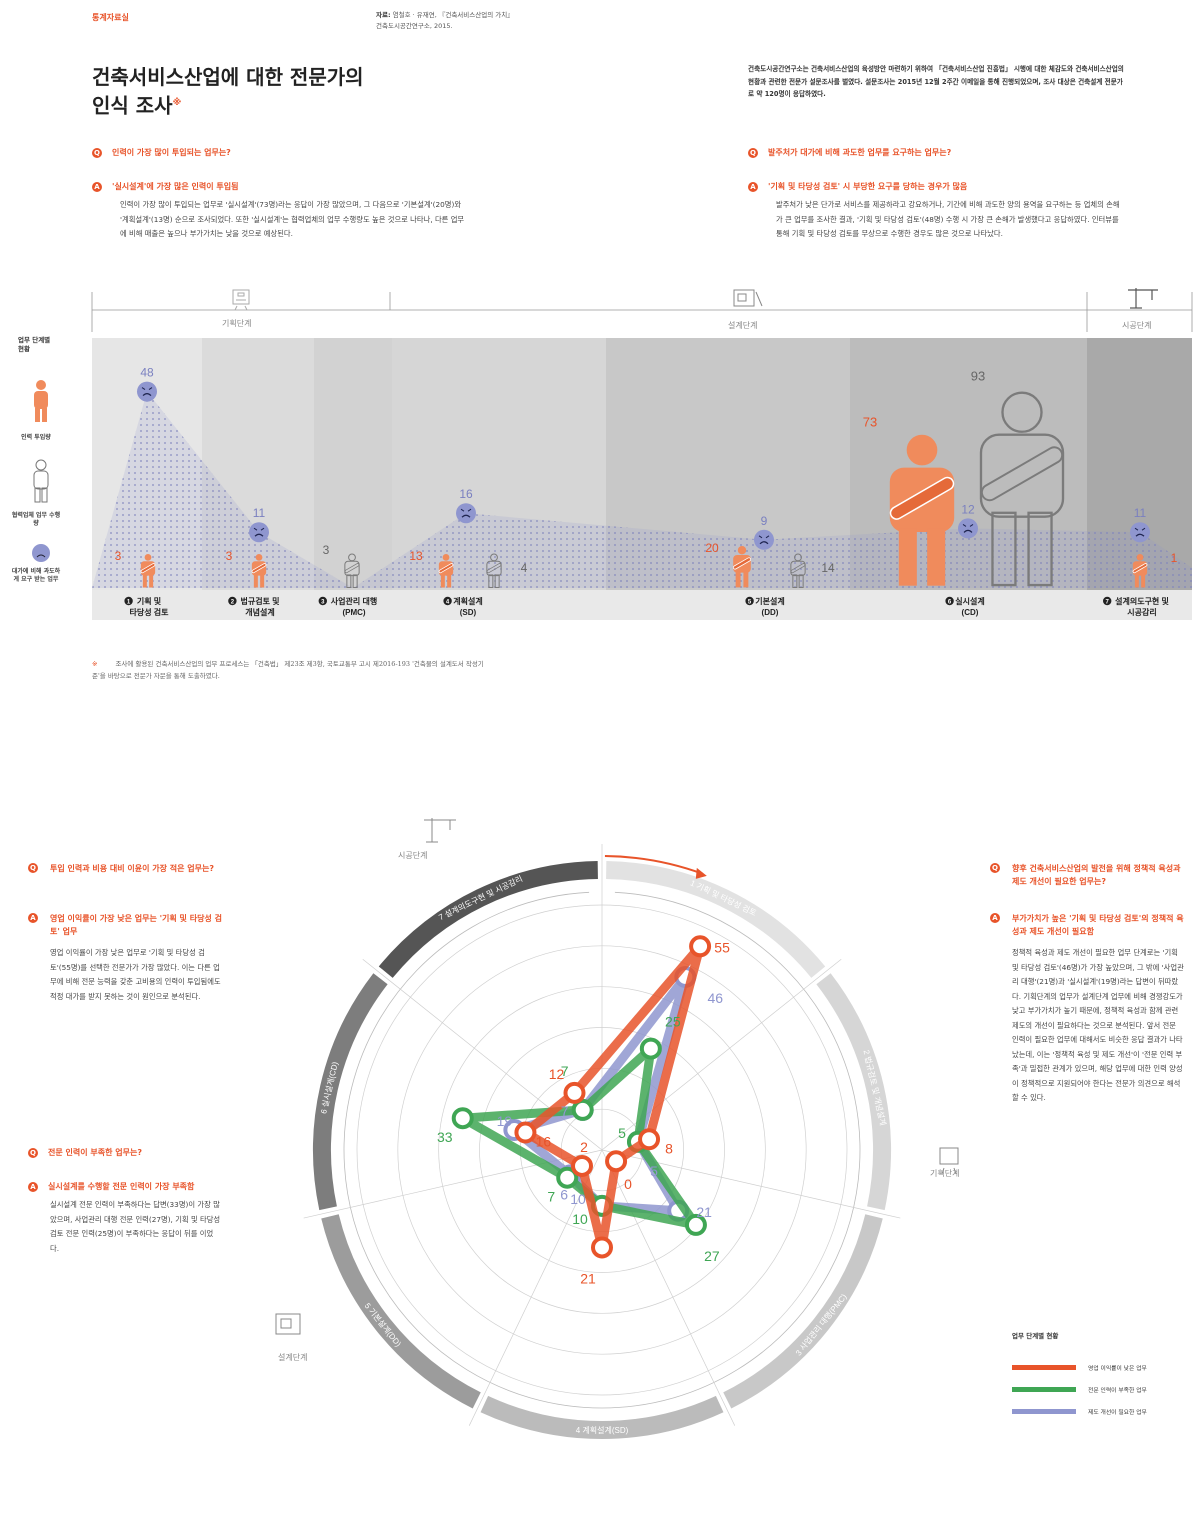 The image size is (1200, 1518). I want to click on answer-2: A '기획 및 타당성 검토' 시 부당한 요구를 당하는 경우가 많음, so click(857, 186).